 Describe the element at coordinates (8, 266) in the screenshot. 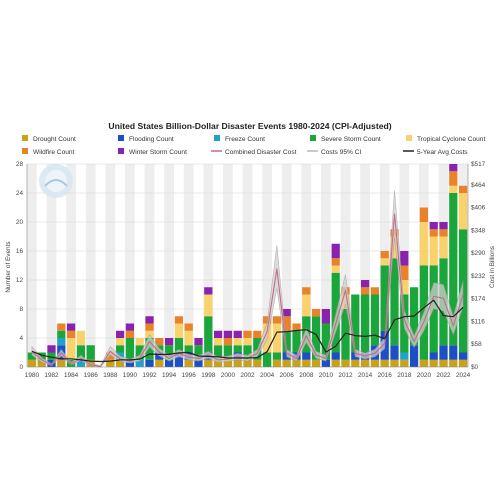

I see `y-axis-left-label: Number of Events` at that location.